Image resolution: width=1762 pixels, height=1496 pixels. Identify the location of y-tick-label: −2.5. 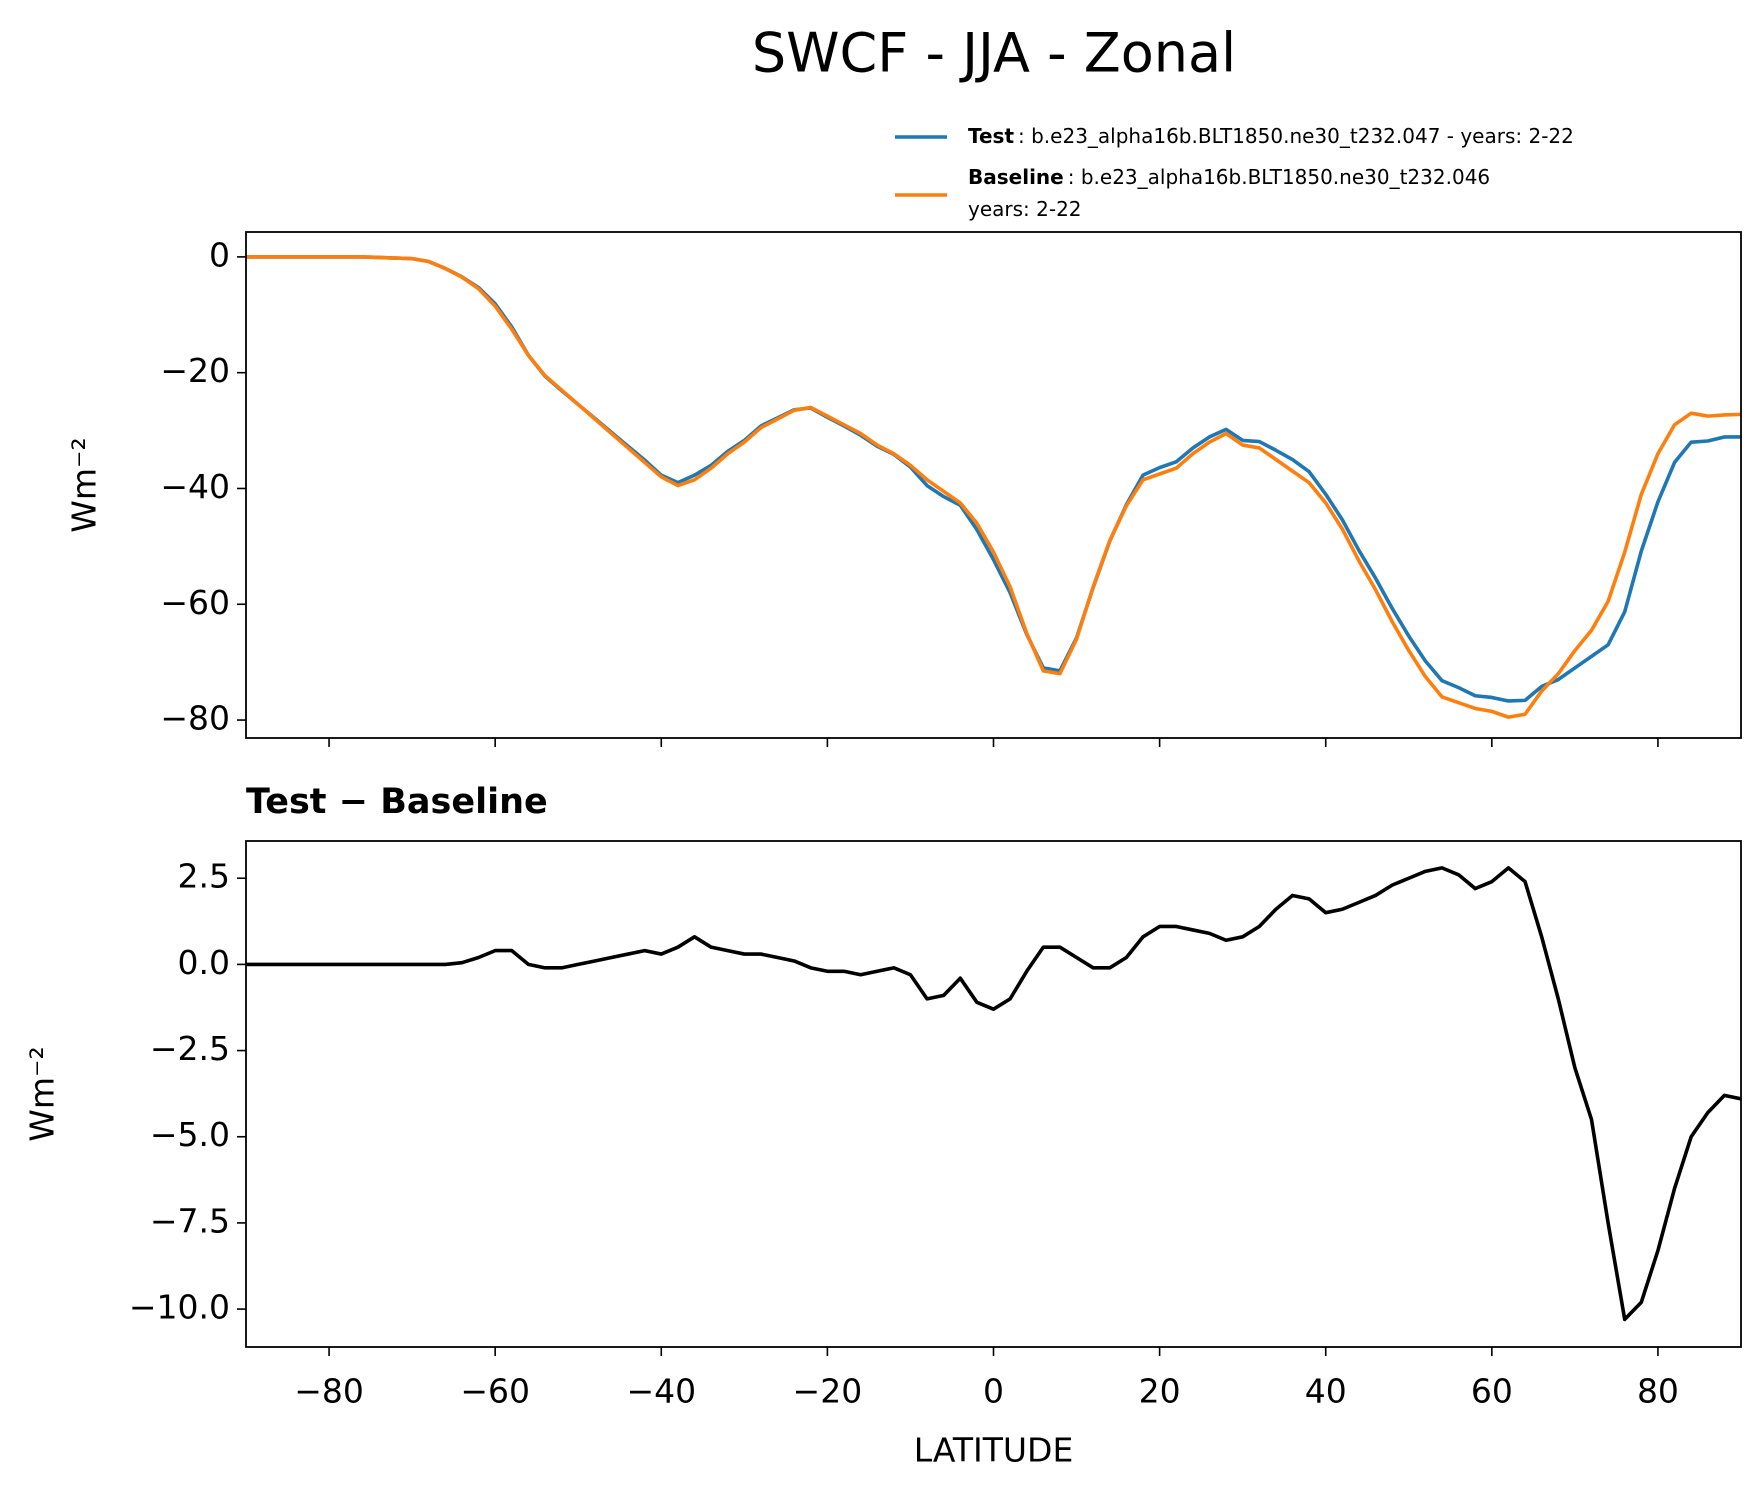
(190, 1048).